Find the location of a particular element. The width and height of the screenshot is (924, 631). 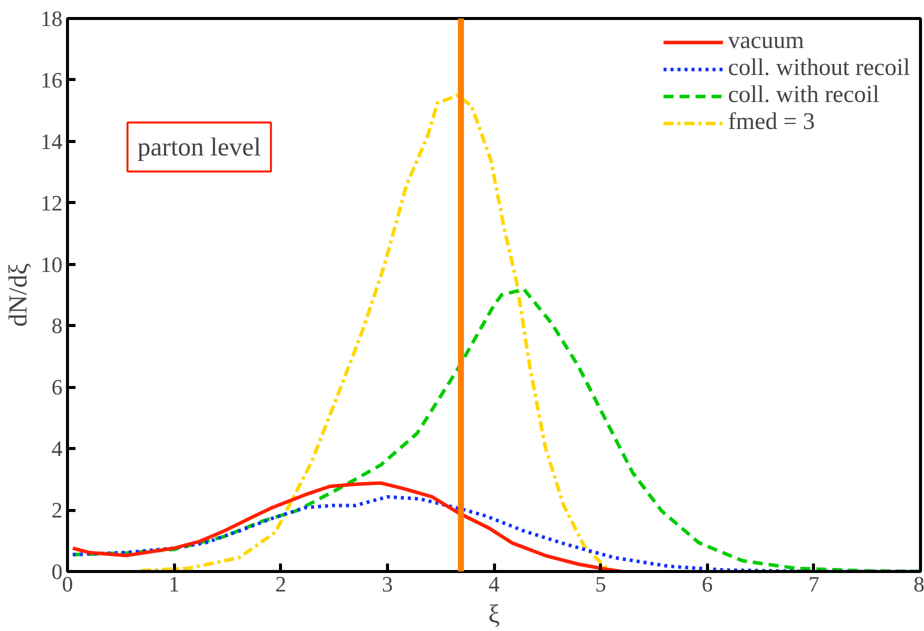

y-tick-label: 16 is located at coordinates (51, 79).